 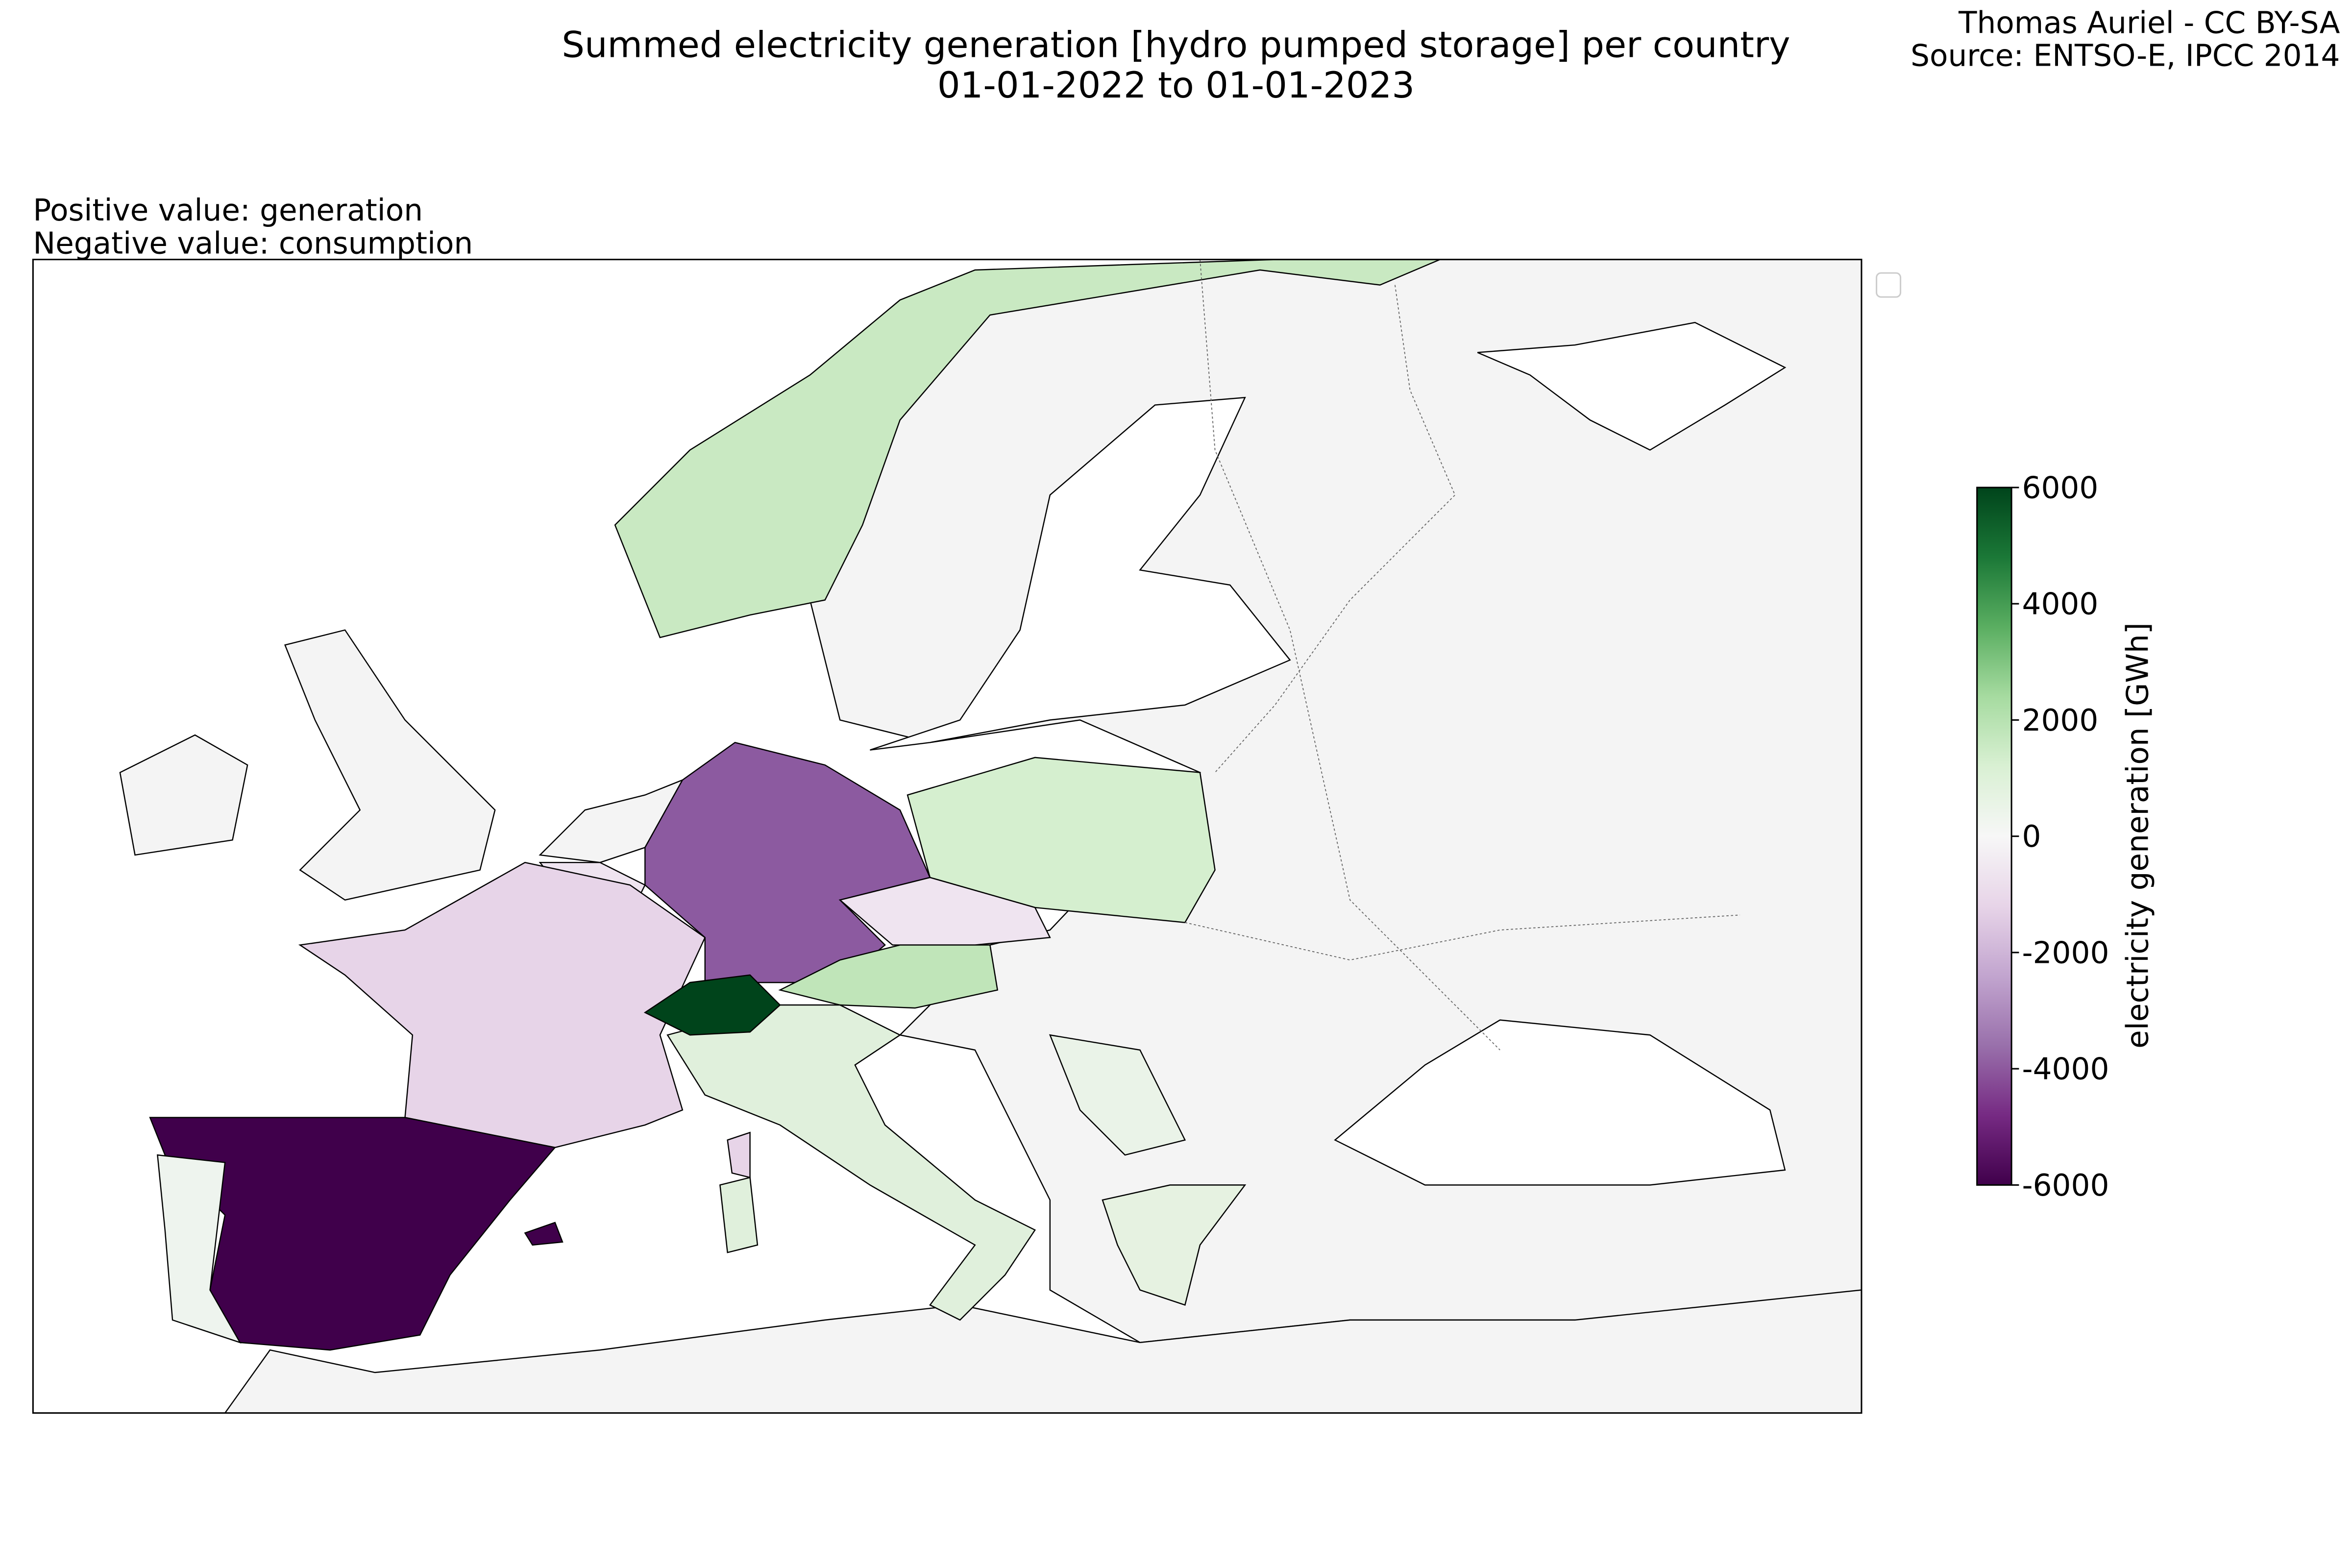 What do you see at coordinates (2149, 22) in the screenshot?
I see `attribution: Thomas Auriel - CC BY-SA` at bounding box center [2149, 22].